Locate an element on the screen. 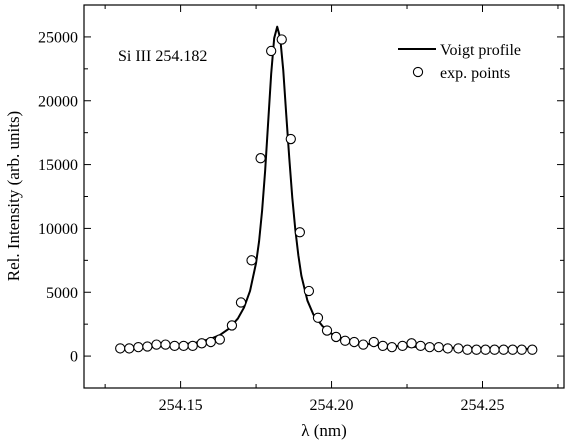 The width and height of the screenshot is (566, 443). line-annotation: Si III 254.182 is located at coordinates (162, 56).